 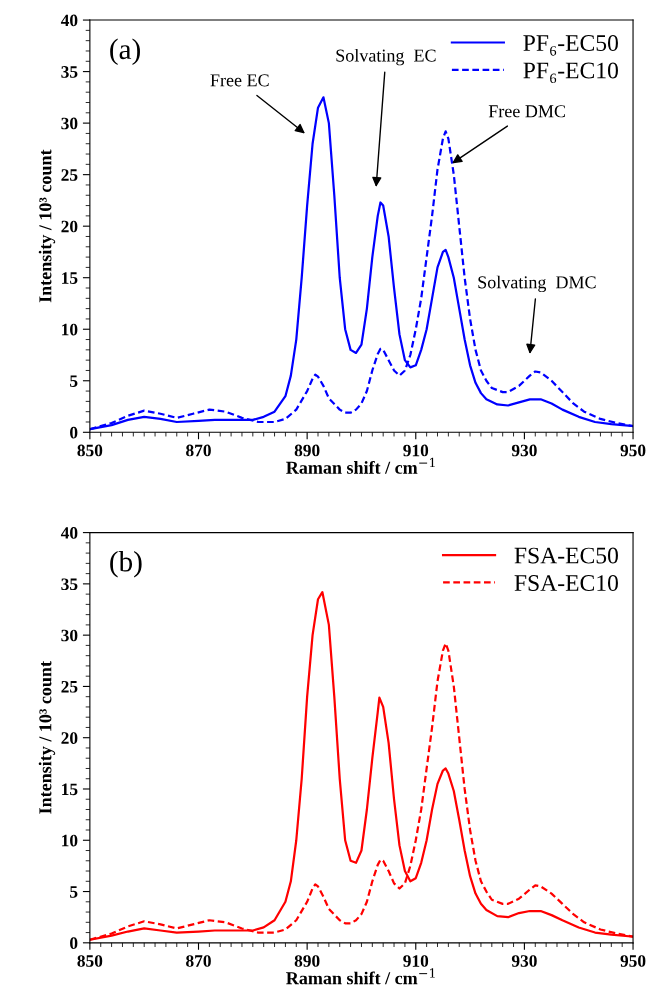 What do you see at coordinates (566, 555) in the screenshot?
I see `legend-label: FSA-EC50` at bounding box center [566, 555].